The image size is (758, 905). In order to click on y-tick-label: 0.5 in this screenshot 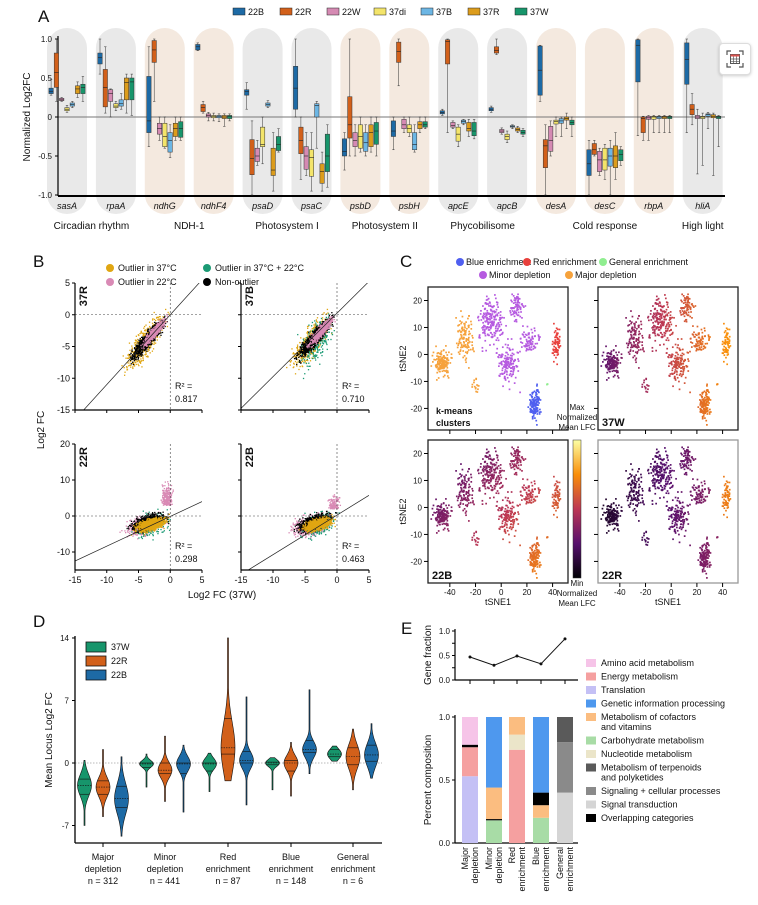, I will do `click(47, 78)`.